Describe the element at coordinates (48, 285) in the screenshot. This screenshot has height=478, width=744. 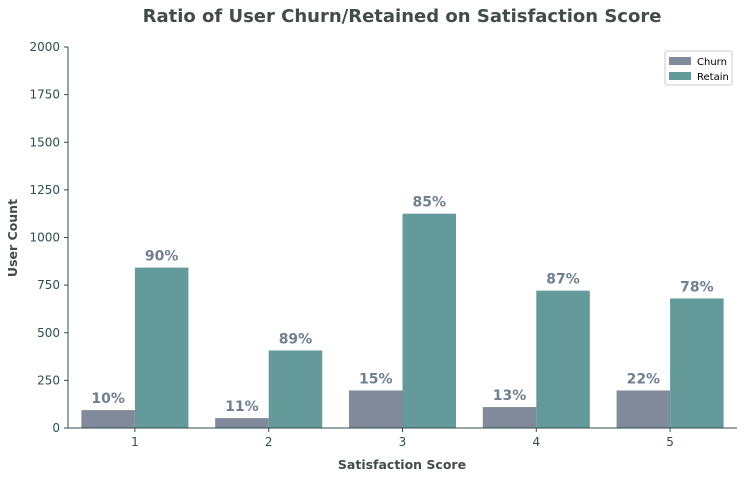
I see `y-tick-label: 750` at that location.